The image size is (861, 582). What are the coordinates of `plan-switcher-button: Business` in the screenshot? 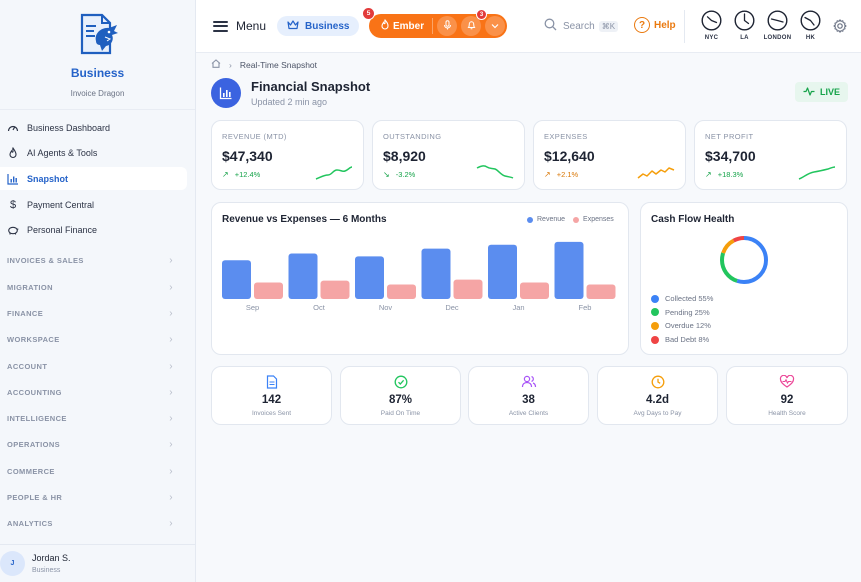 It's located at (318, 26).